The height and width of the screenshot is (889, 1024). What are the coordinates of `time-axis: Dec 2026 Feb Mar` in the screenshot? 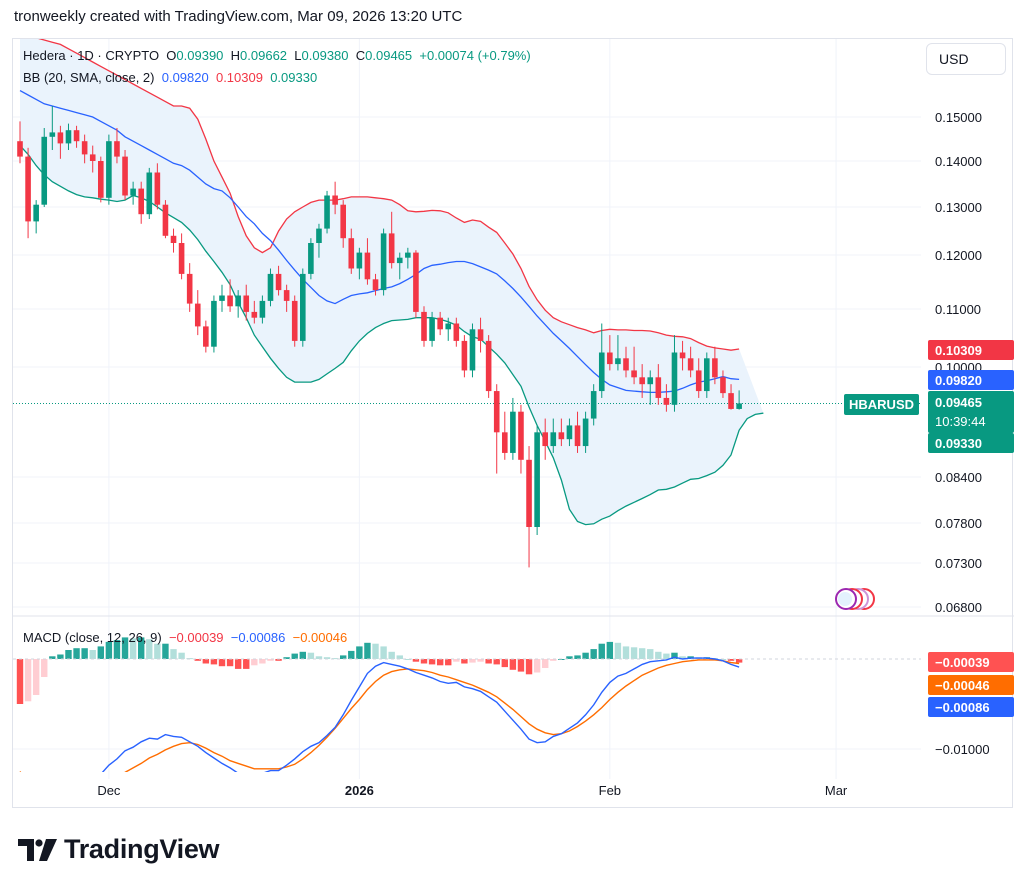 It's located at (472, 790).